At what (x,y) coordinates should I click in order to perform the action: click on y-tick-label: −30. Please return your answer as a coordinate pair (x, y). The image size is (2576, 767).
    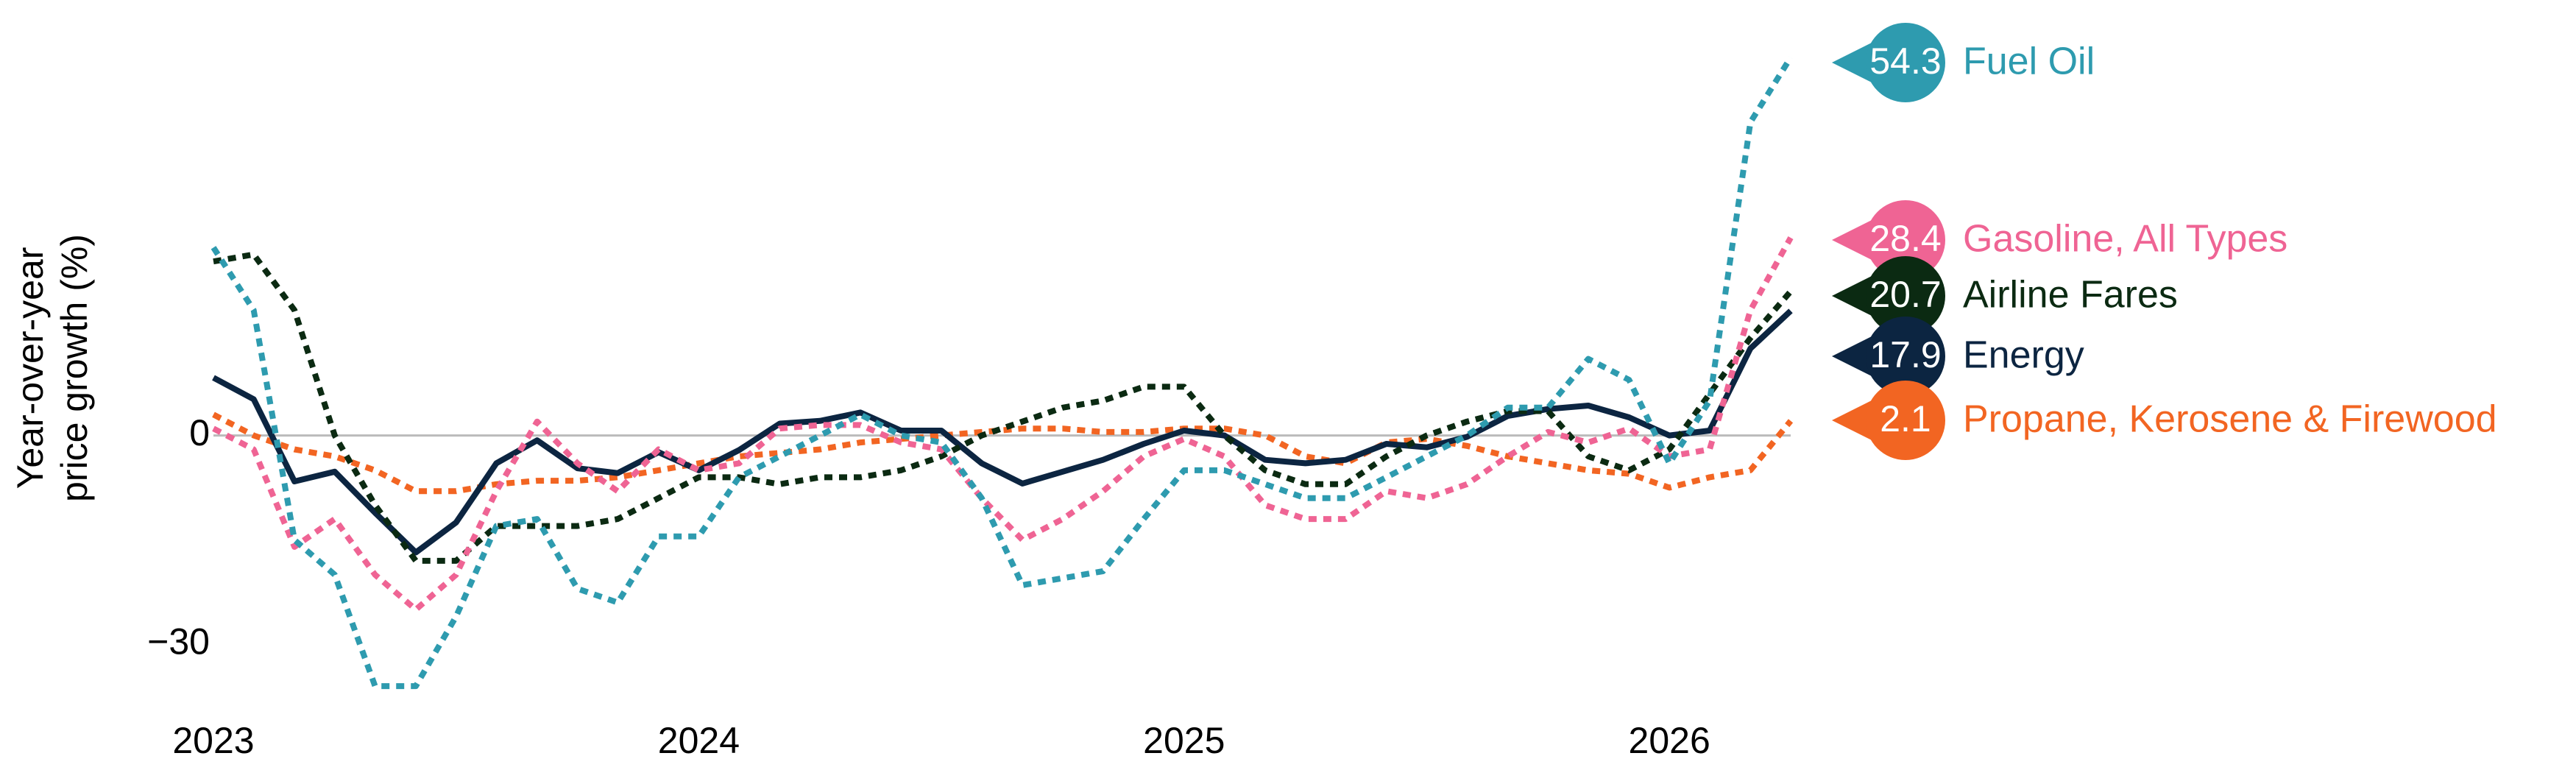
    Looking at the image, I should click on (178, 641).